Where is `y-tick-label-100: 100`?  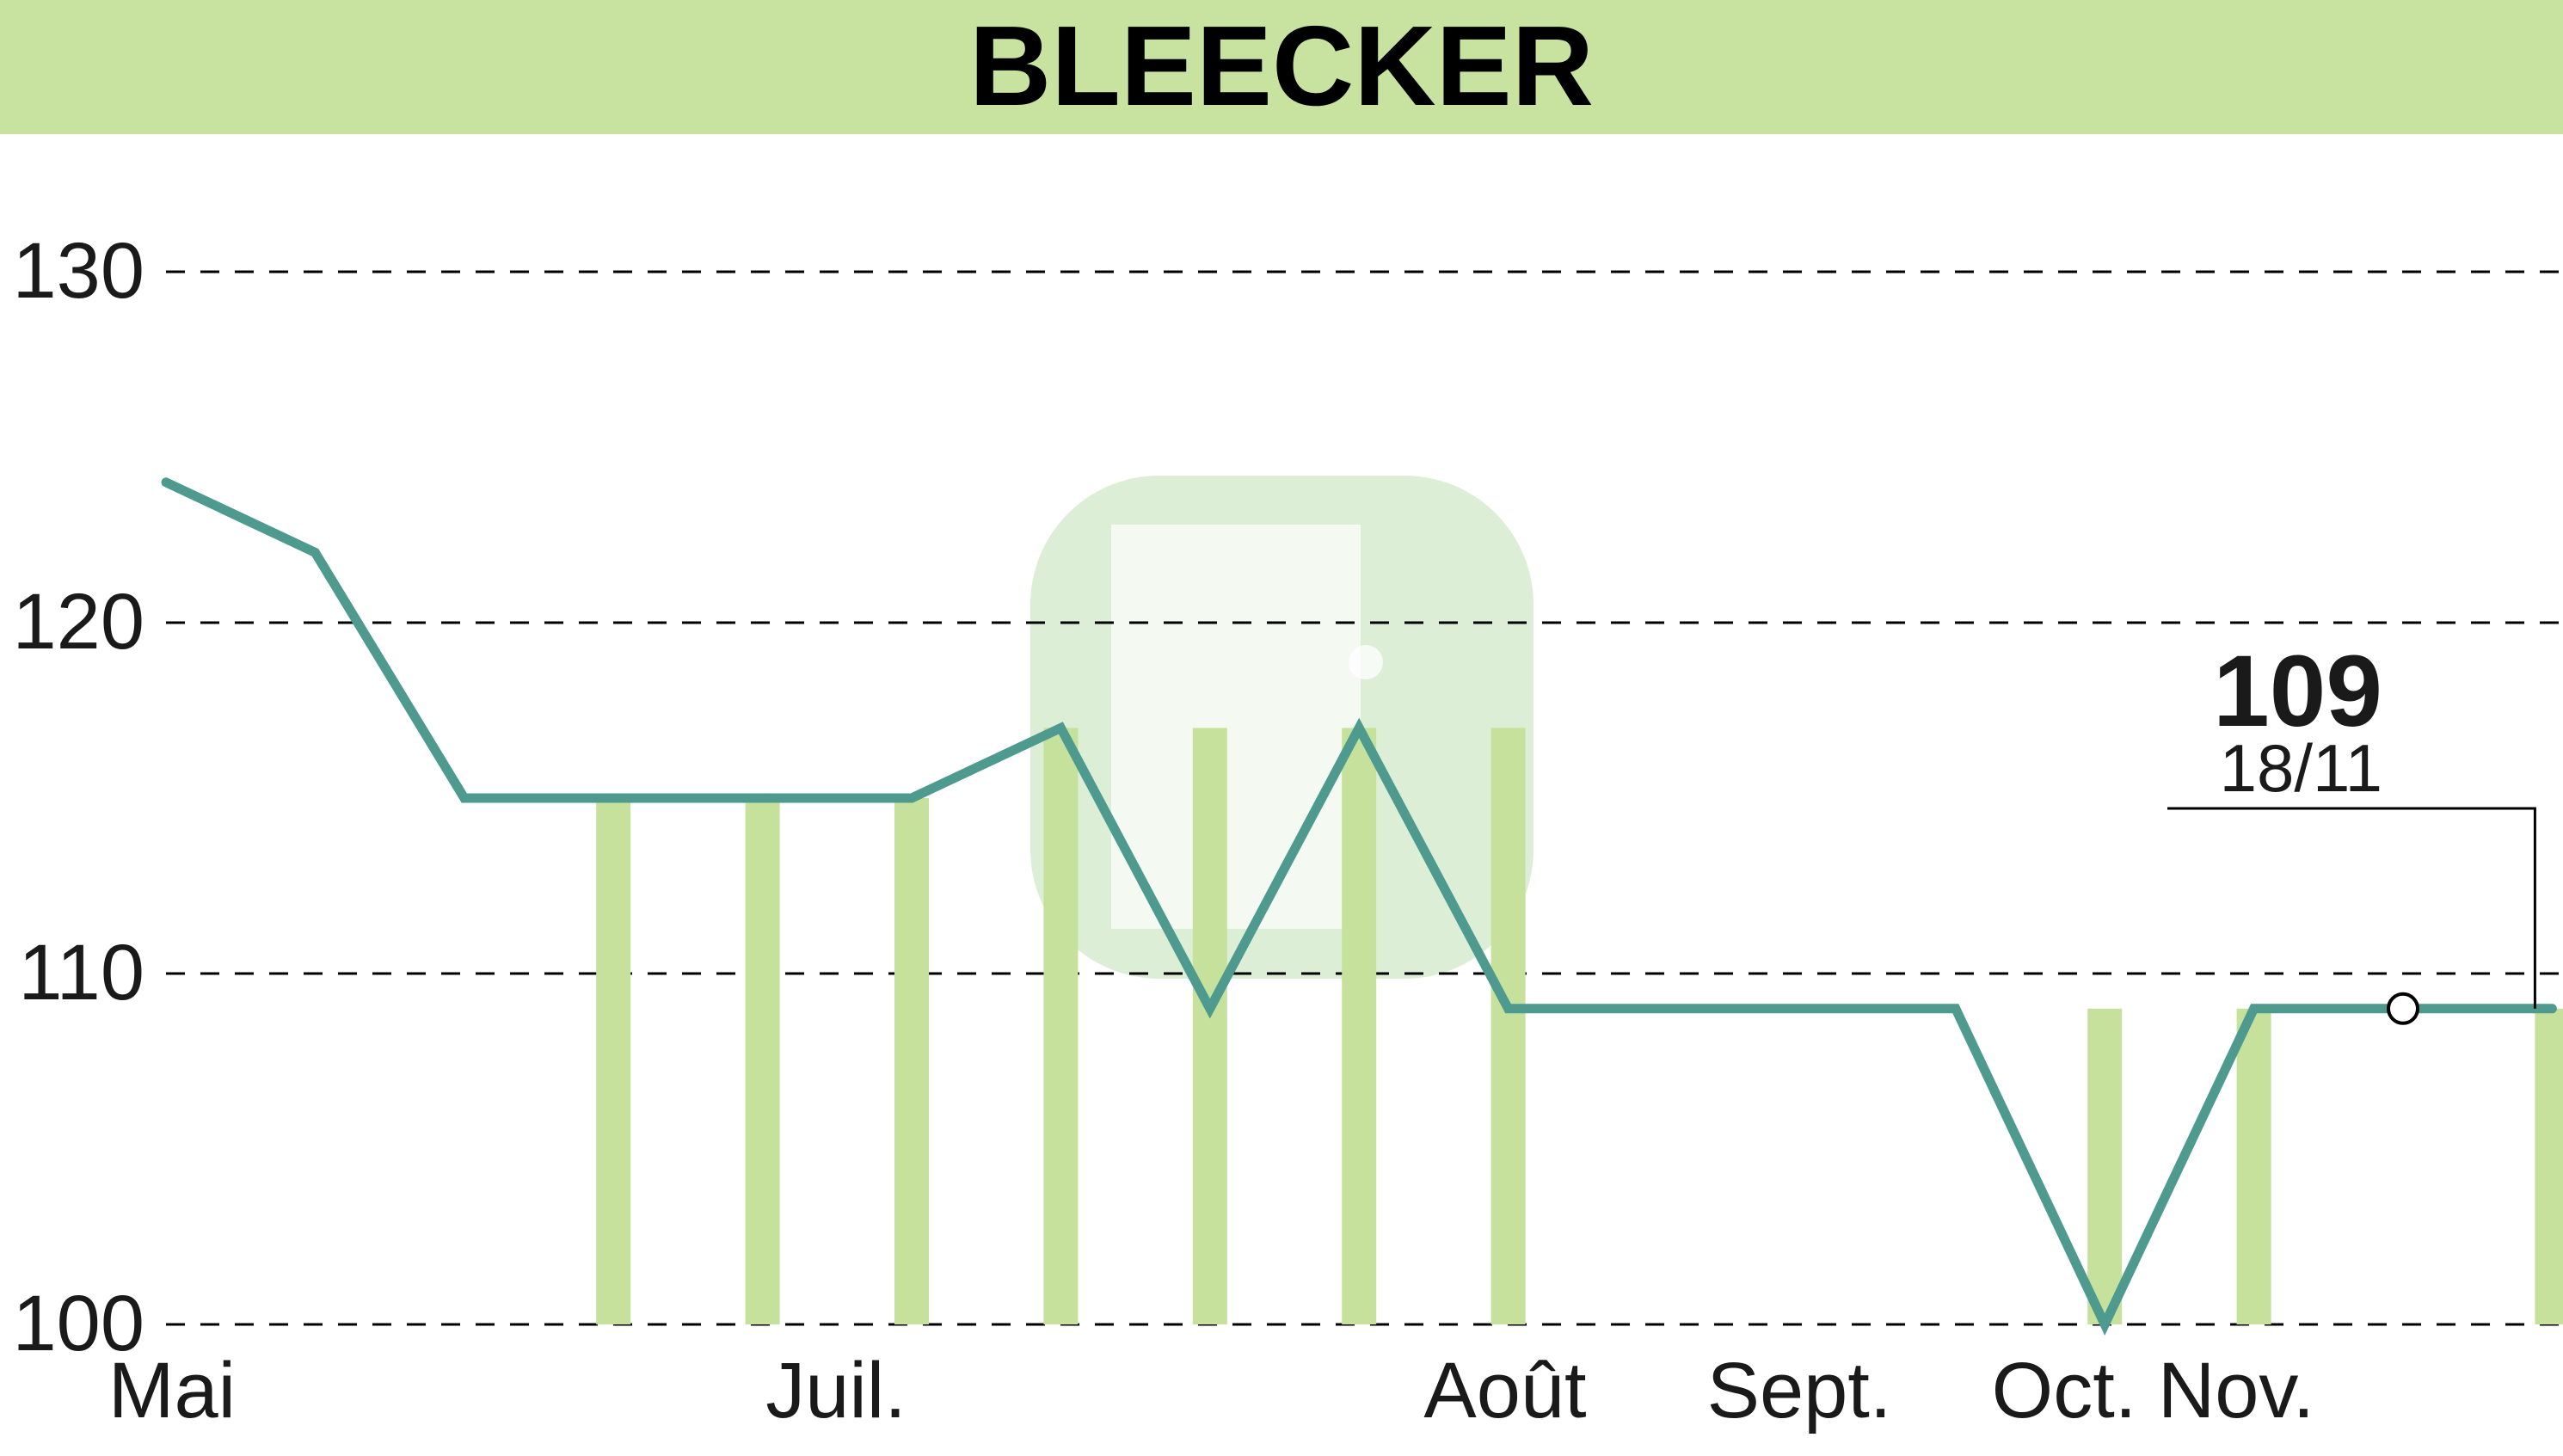 y-tick-label-100: 100 is located at coordinates (79, 1323).